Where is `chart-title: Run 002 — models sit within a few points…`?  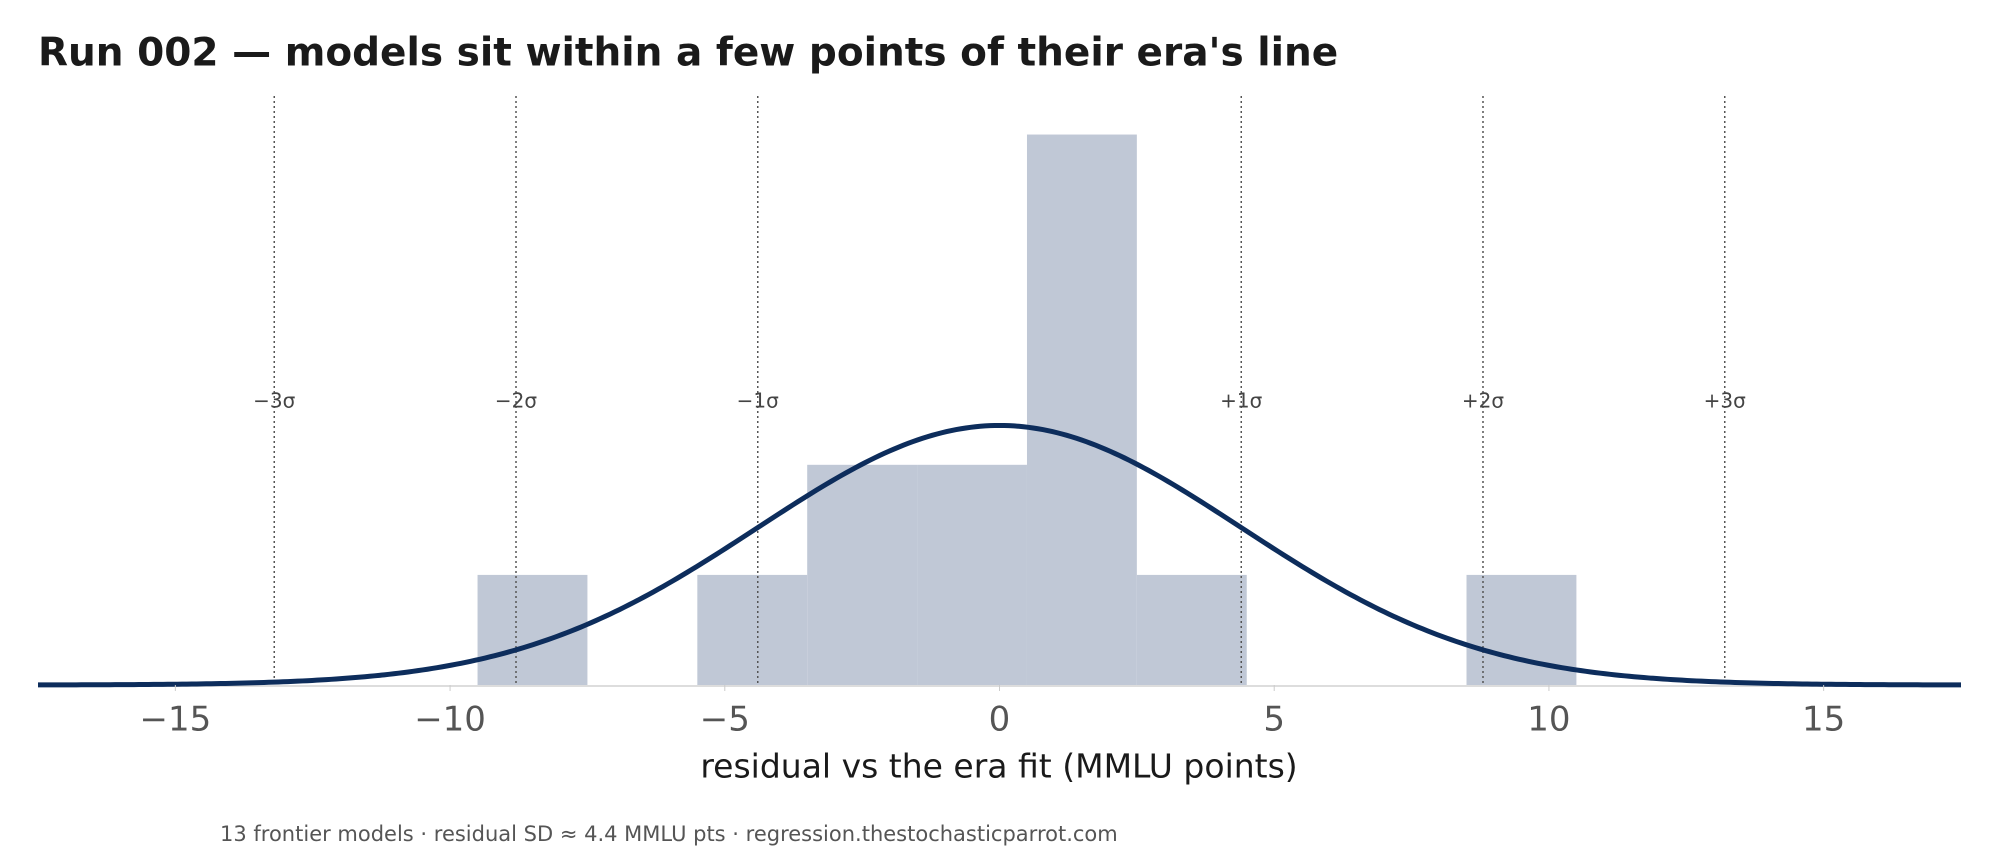
chart-title: Run 002 — models sit within a few points… is located at coordinates (688, 53).